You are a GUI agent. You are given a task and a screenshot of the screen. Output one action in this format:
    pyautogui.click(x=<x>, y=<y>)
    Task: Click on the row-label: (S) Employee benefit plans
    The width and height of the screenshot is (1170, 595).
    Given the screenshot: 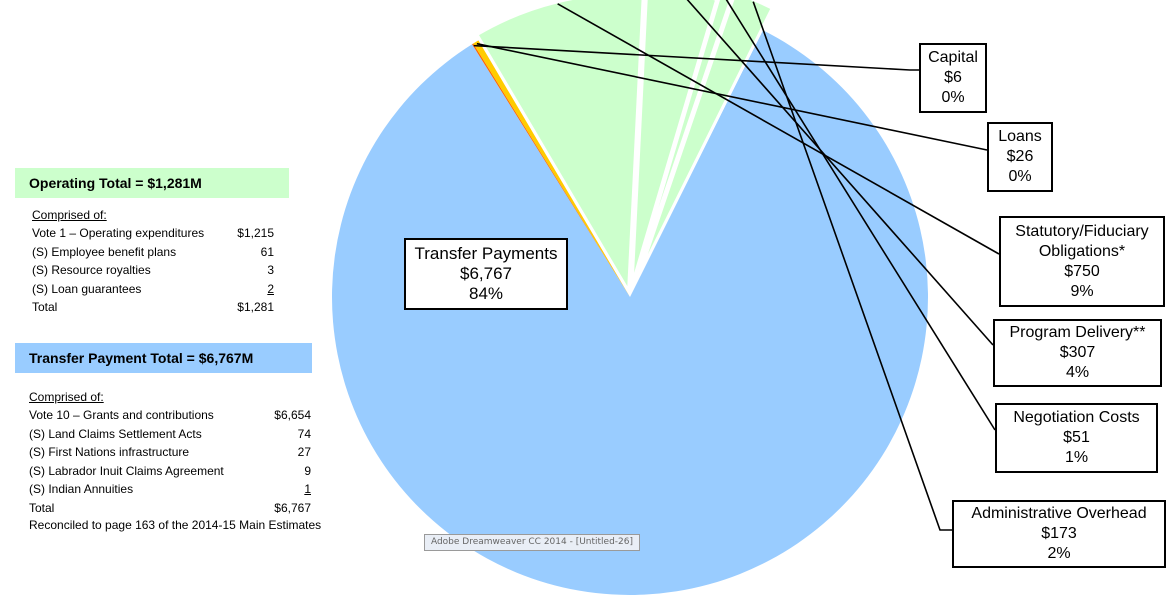 What is the action you would take?
    pyautogui.click(x=104, y=251)
    